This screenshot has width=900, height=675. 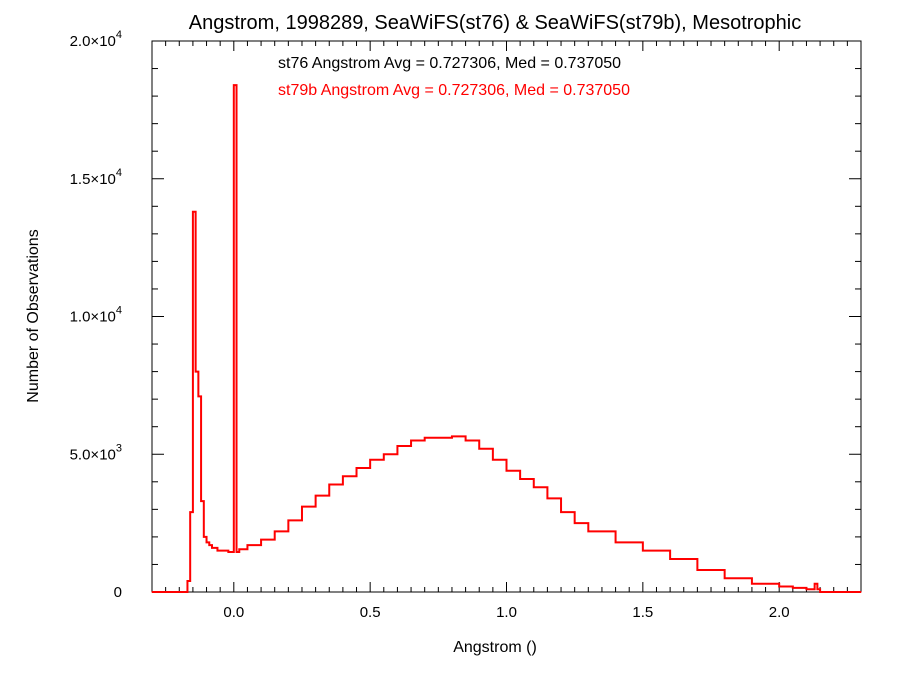 What do you see at coordinates (118, 592) in the screenshot?
I see `y-tick-label: 0` at bounding box center [118, 592].